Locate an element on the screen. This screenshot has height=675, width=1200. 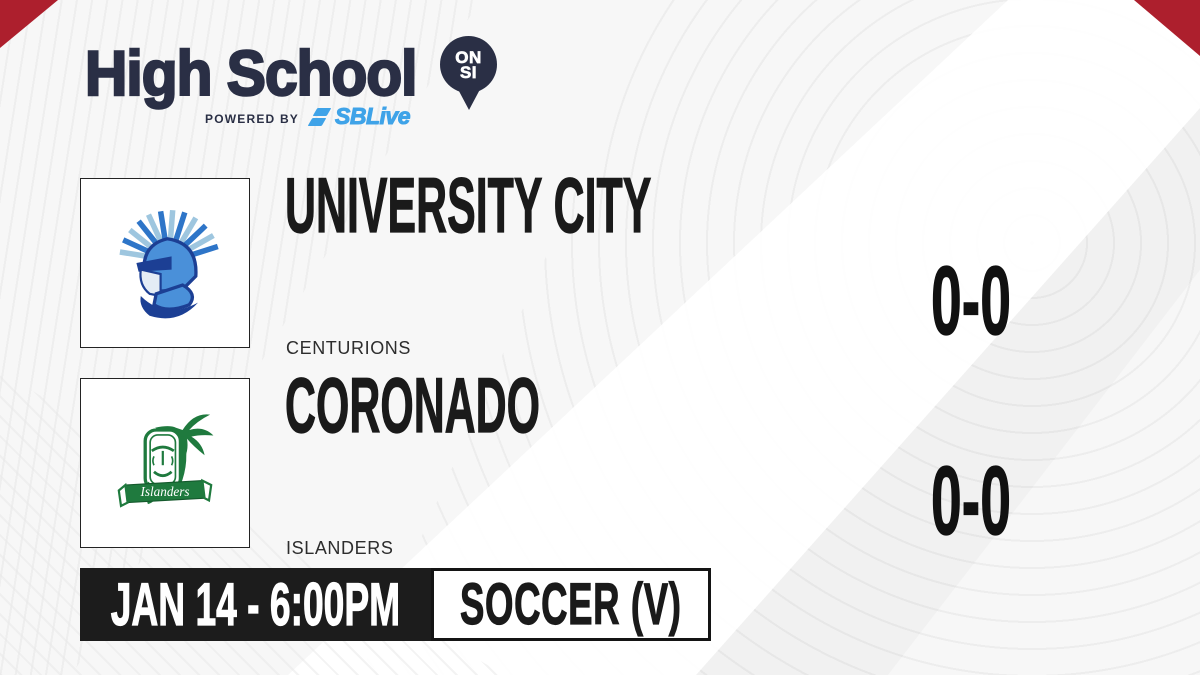
game-datetime-box: JAN 14 - 6:00PM is located at coordinates (255, 604).